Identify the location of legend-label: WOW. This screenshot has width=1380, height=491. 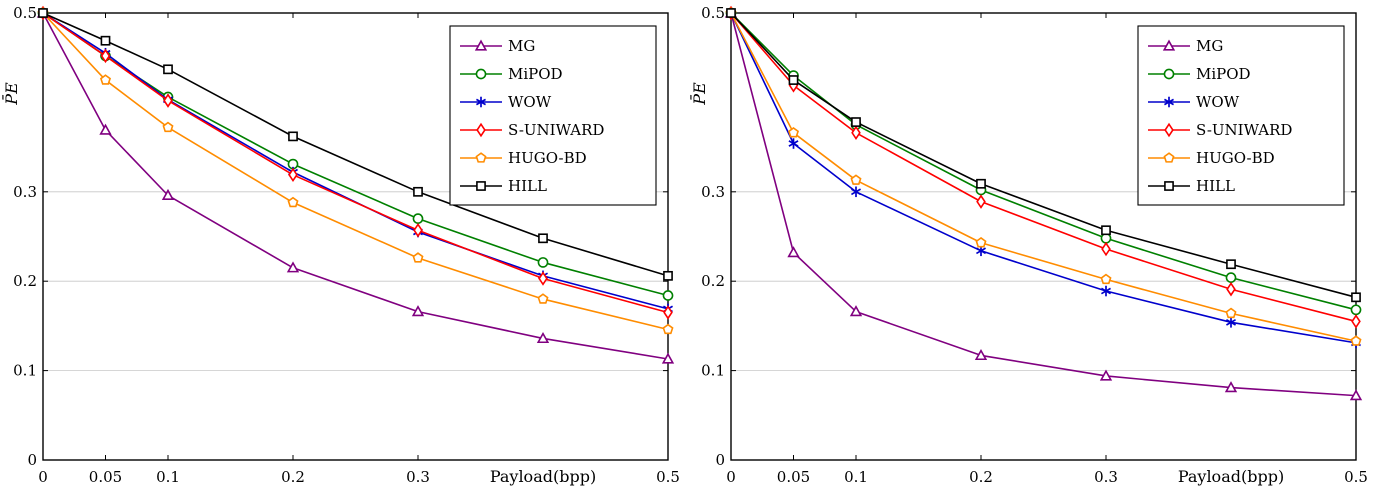
(530, 102).